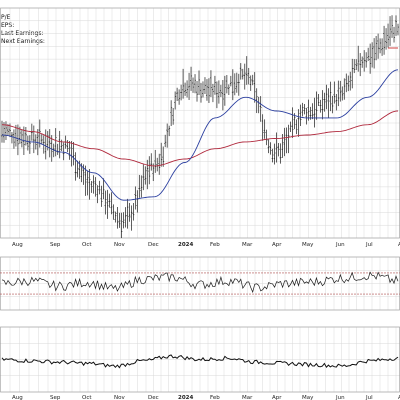 The image size is (400, 400). Describe the element at coordinates (6, 17) in the screenshot. I see `pe-label: P/E` at that location.